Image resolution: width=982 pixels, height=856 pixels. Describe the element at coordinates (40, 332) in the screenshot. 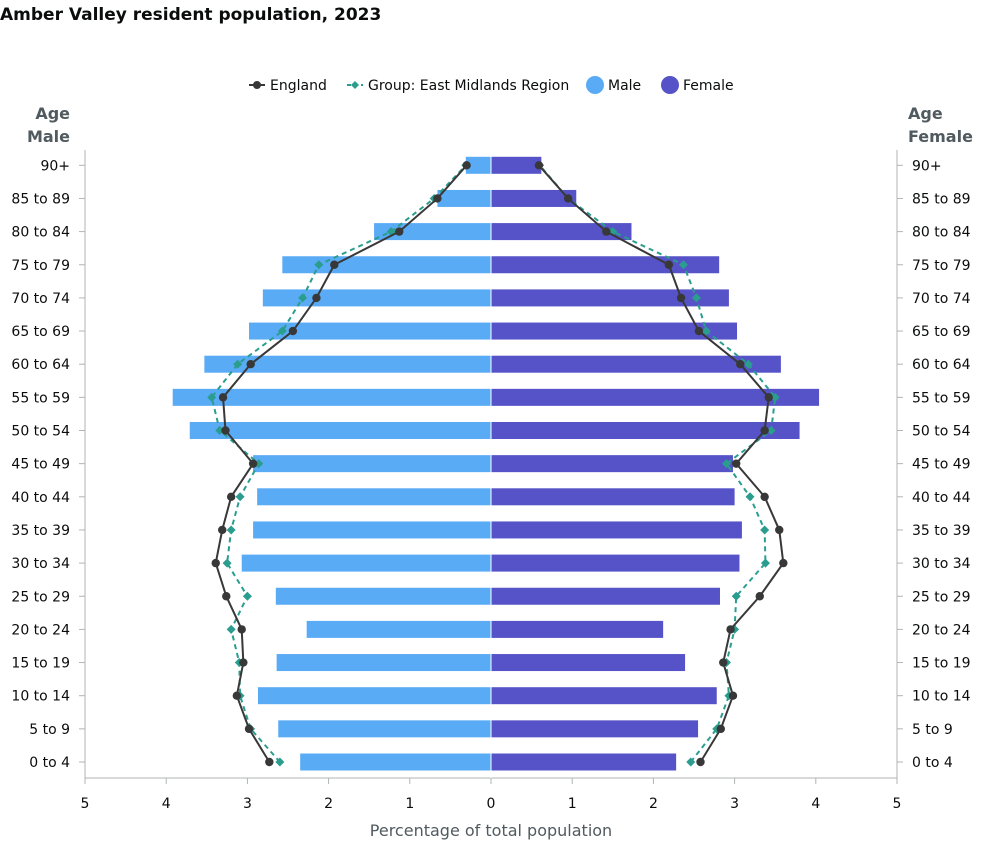

I see `left-category-label: 65 to 69` at that location.